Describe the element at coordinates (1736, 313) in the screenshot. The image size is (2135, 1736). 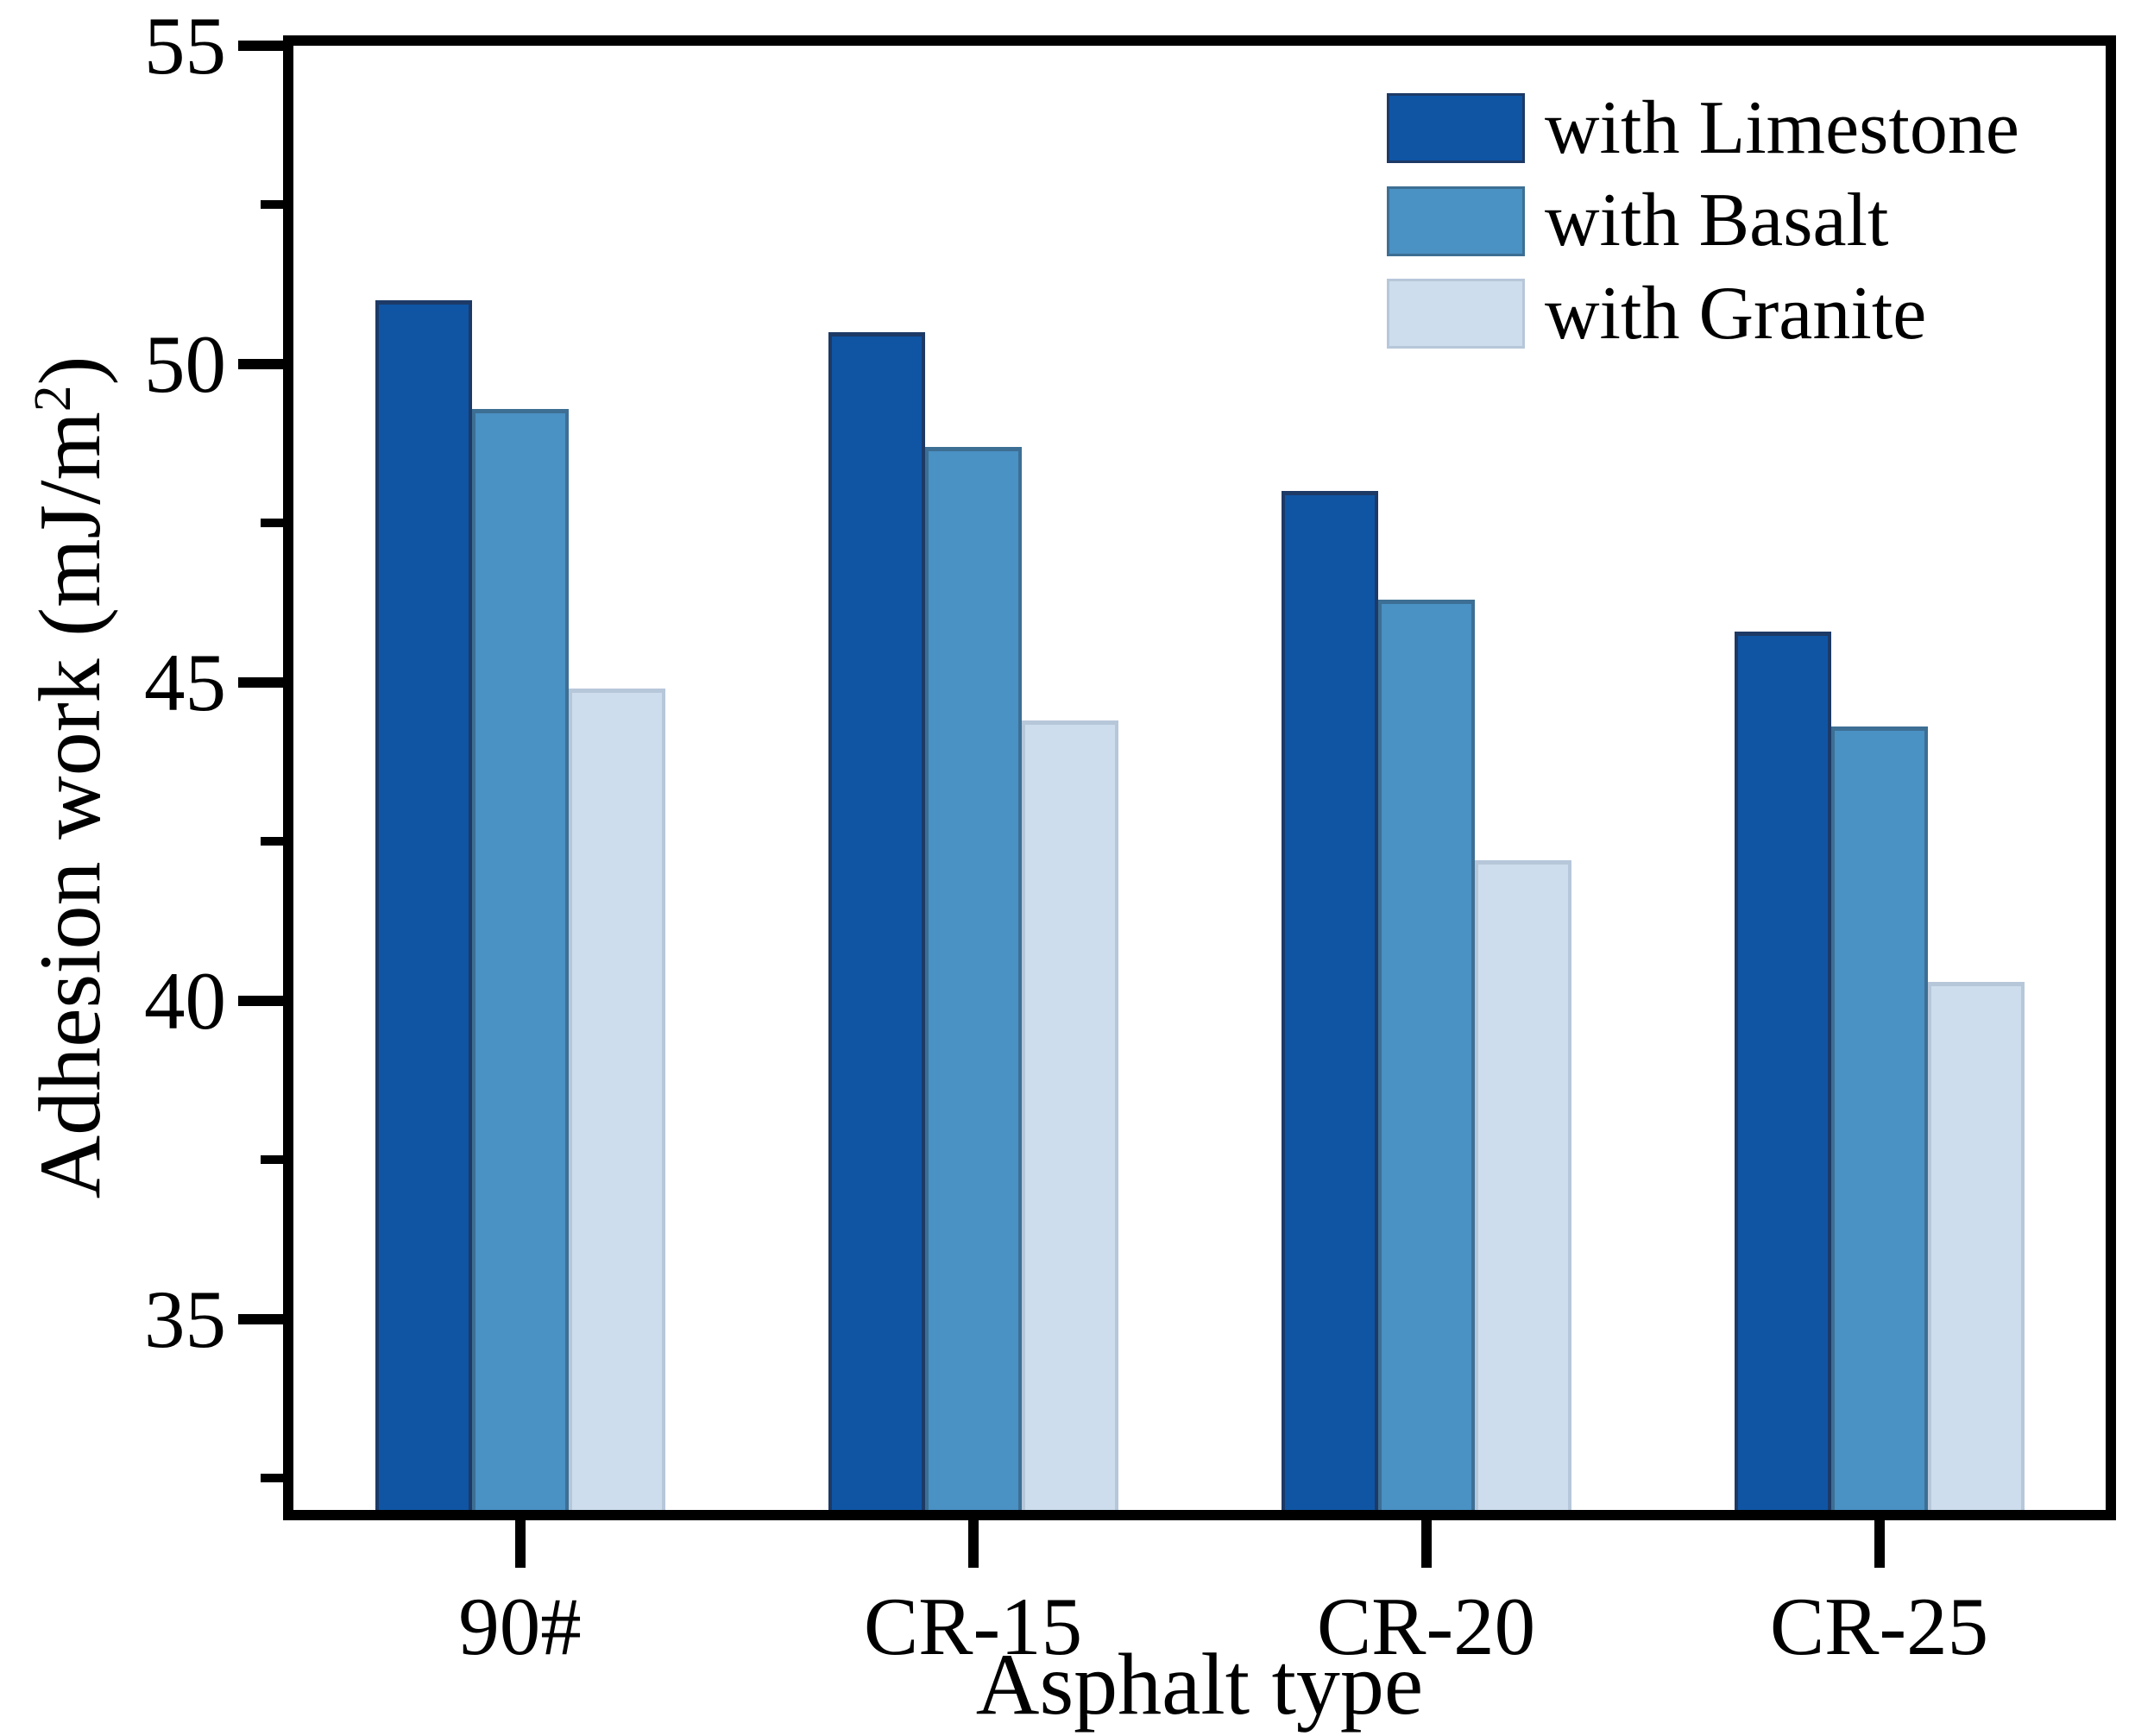
I see `legend-label-with-granite: with Granite` at that location.